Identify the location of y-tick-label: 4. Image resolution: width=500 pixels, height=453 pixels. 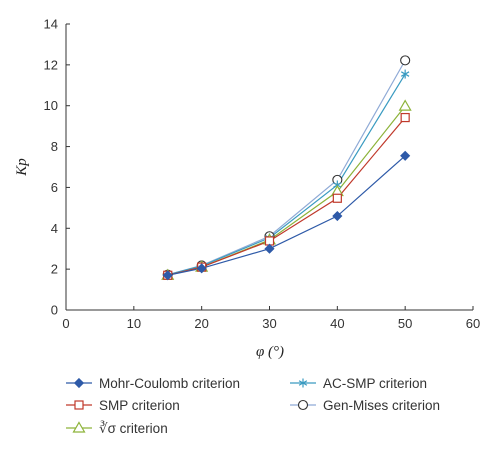
(54, 228).